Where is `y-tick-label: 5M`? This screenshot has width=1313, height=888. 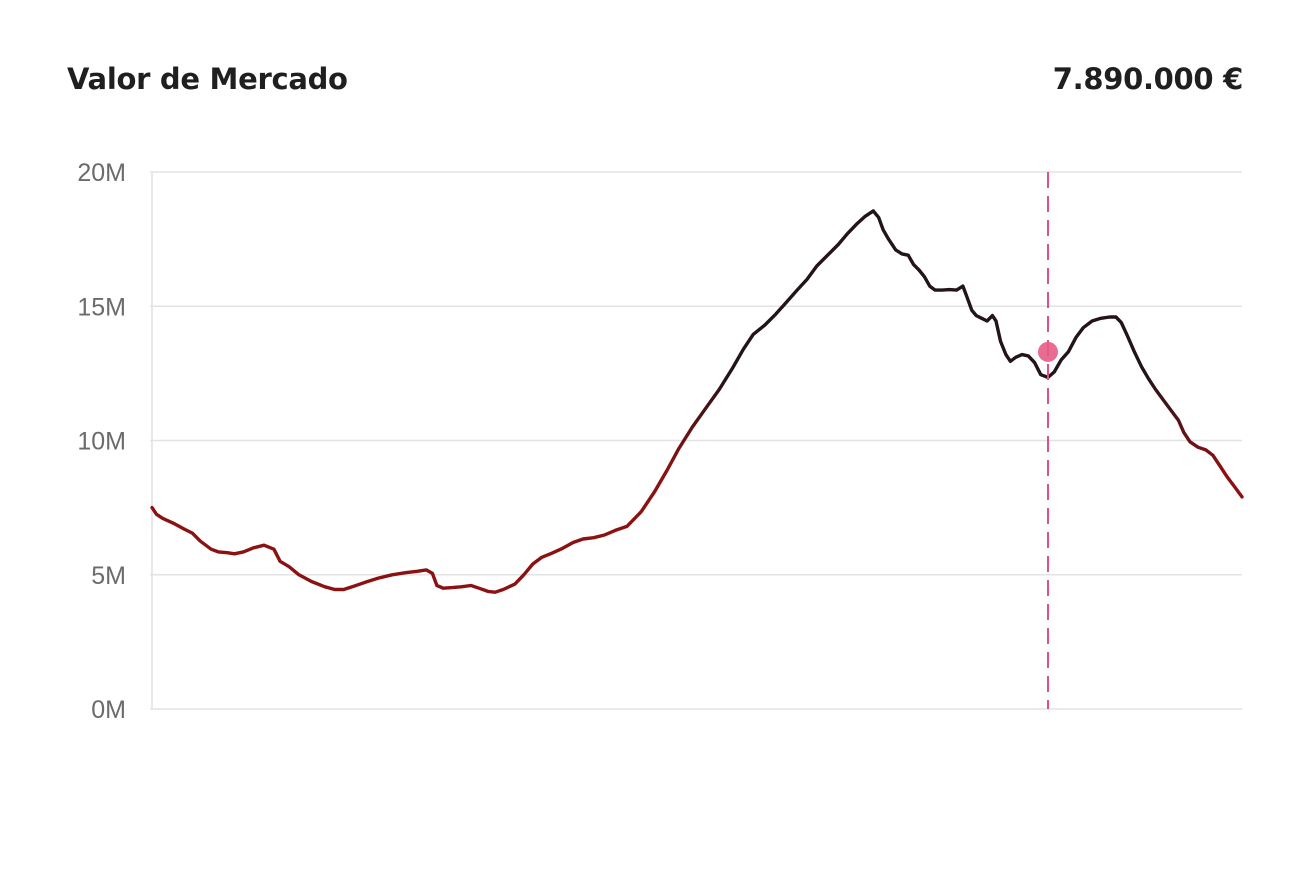 y-tick-label: 5M is located at coordinates (108, 576).